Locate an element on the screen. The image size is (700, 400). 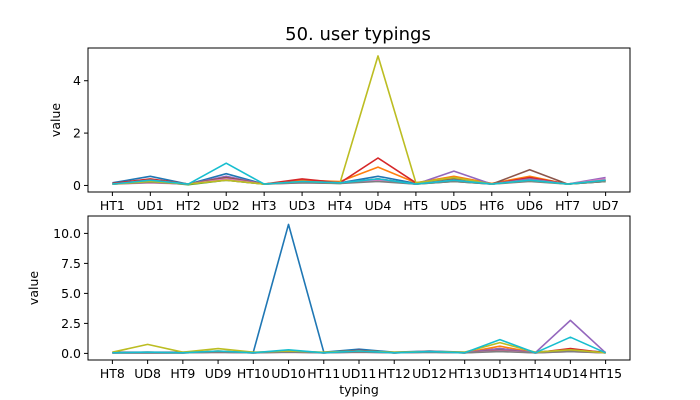
x-tick-label: HT3 is located at coordinates (264, 205).